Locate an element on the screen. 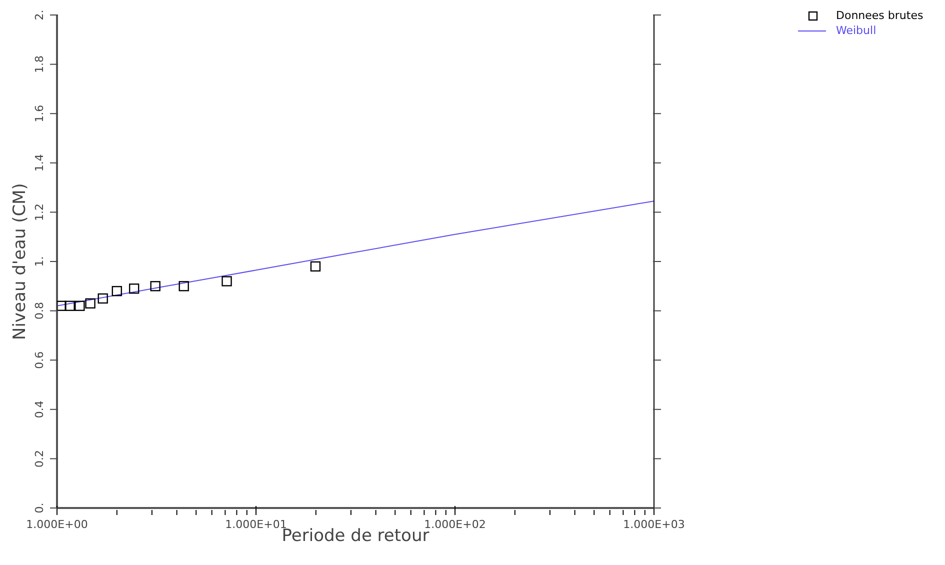  y-tick-label: 1. is located at coordinates (39, 261).